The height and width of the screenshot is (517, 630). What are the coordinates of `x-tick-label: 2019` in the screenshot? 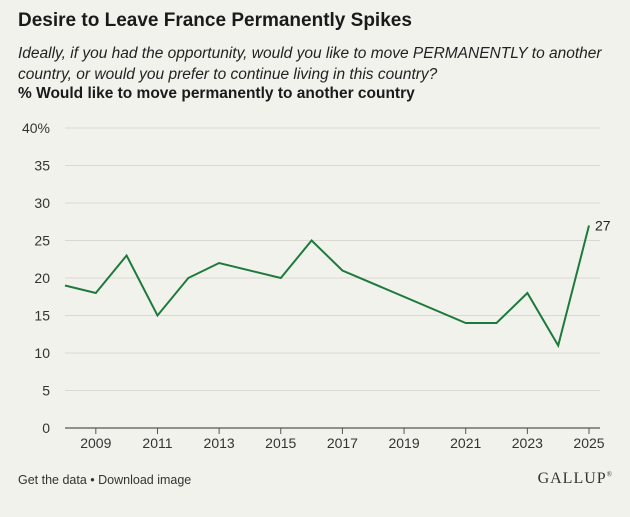 It's located at (403, 443).